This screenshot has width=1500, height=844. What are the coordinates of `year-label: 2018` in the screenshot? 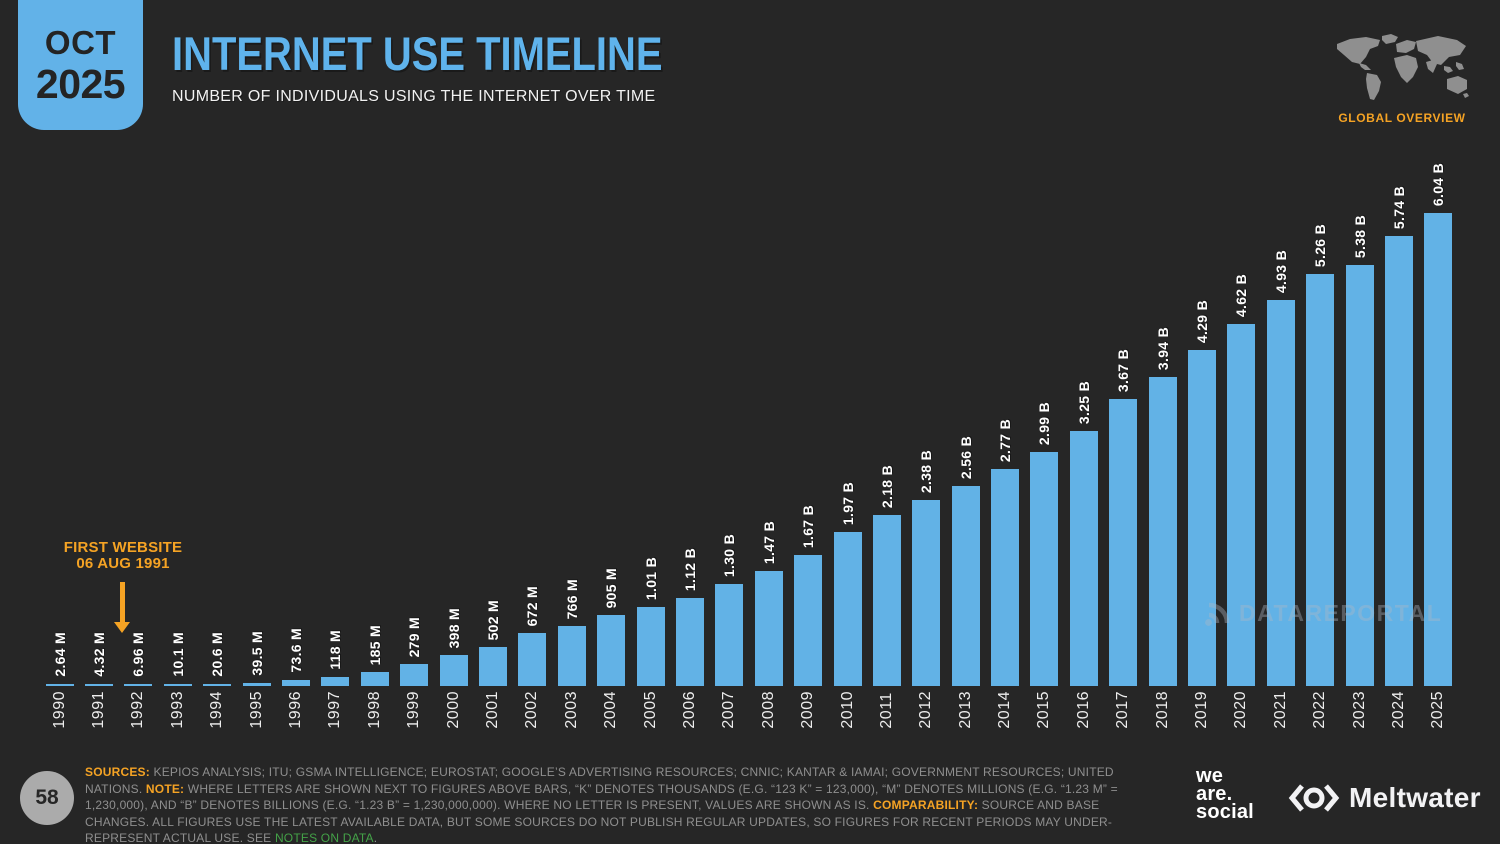 It's located at (1162, 710).